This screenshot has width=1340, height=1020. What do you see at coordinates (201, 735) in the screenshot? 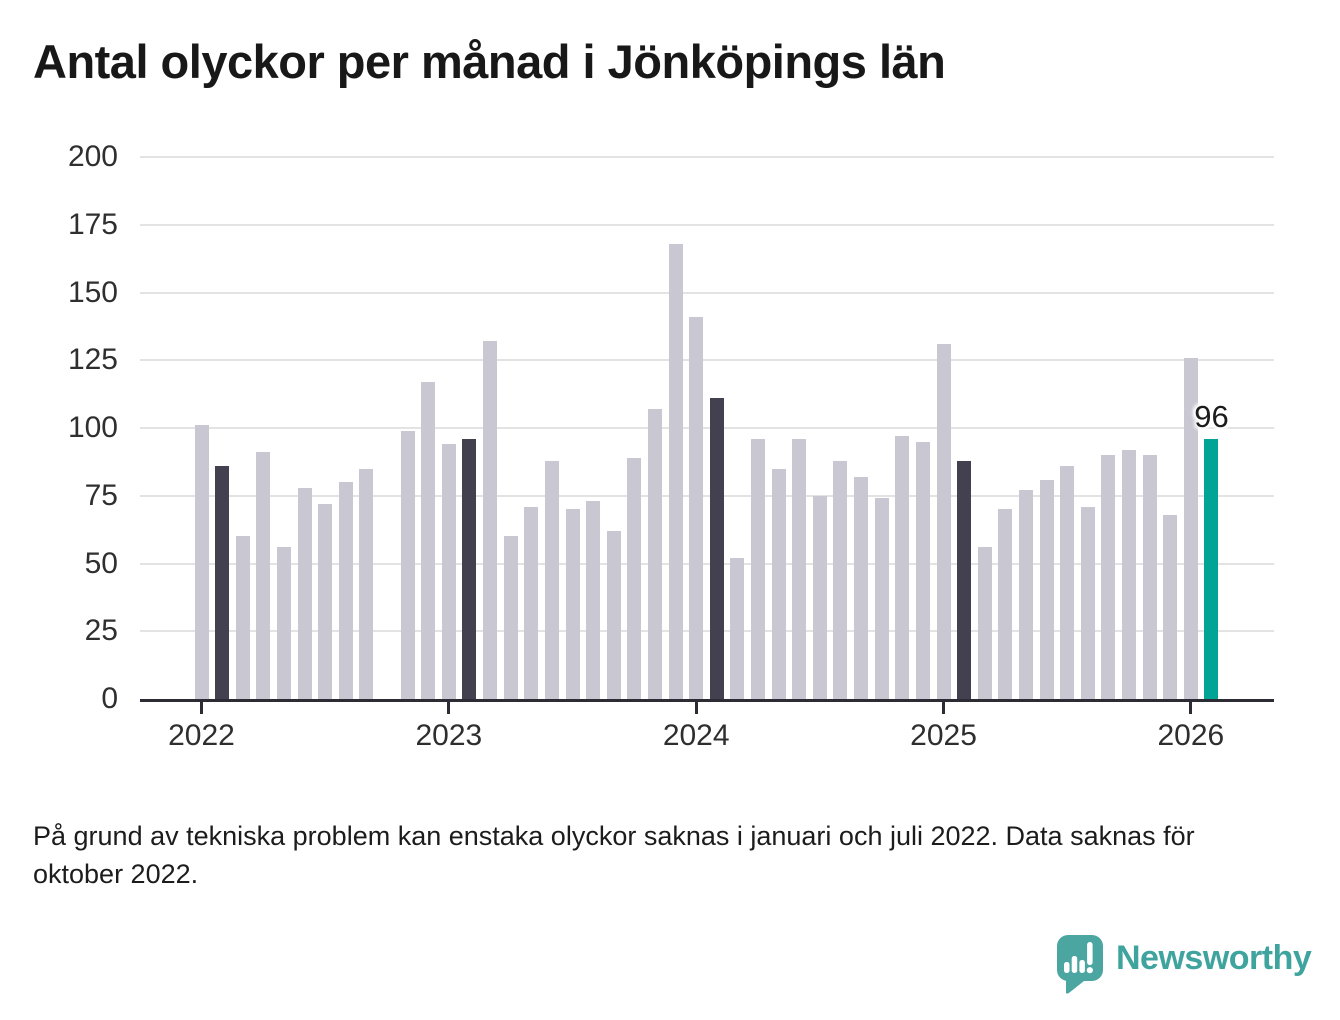
I see `x-tick-label-2022: 2022` at bounding box center [201, 735].